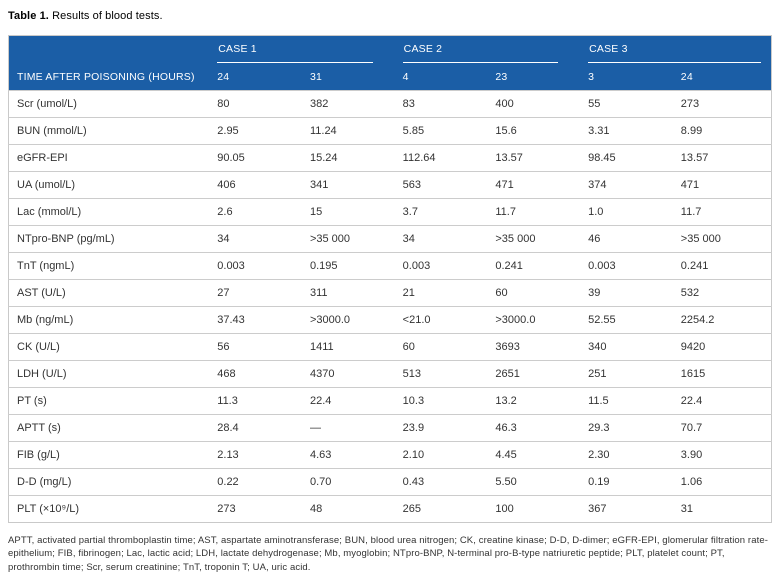 The width and height of the screenshot is (780, 583). I want to click on cell-value: 2254.2, so click(725, 320).